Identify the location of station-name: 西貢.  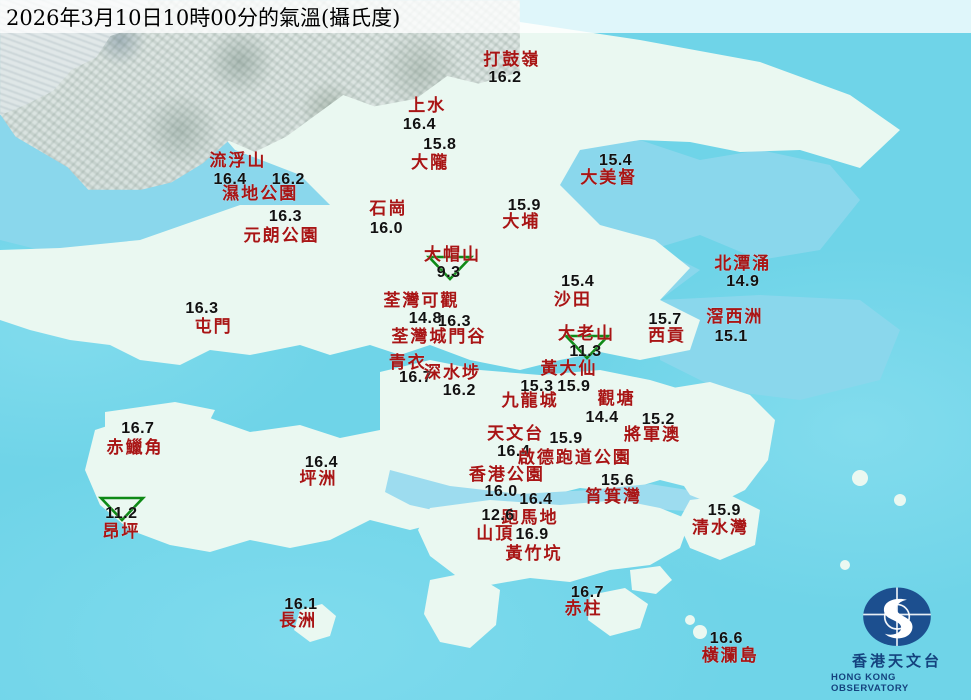
(667, 336).